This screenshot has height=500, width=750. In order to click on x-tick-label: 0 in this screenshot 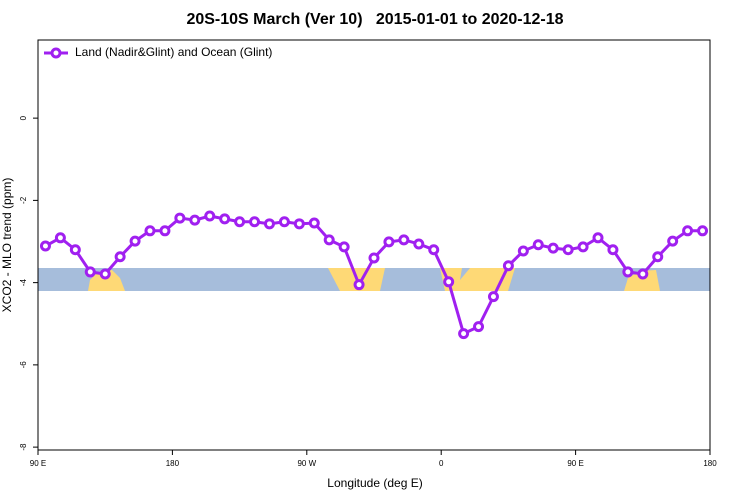, I will do `click(441, 463)`.